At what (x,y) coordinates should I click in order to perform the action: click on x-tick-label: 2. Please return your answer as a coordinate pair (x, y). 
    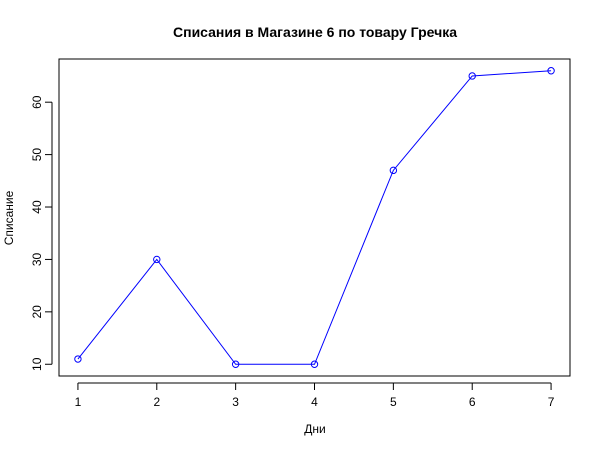
    Looking at the image, I should click on (156, 402).